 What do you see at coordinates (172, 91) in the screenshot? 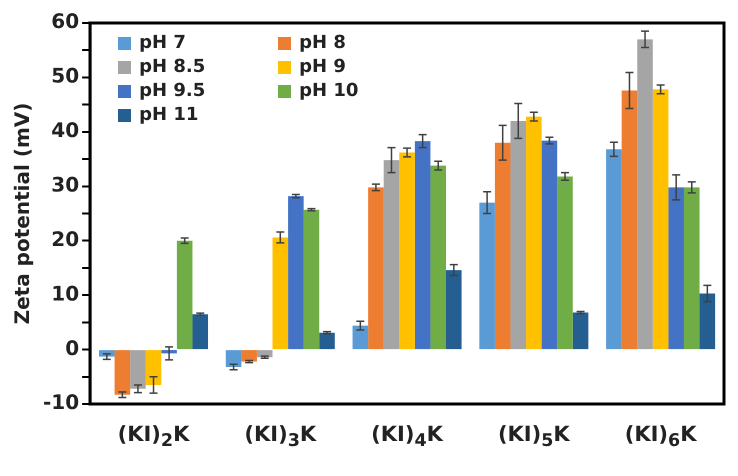
I see `legend-label: pH 9.5` at bounding box center [172, 91].